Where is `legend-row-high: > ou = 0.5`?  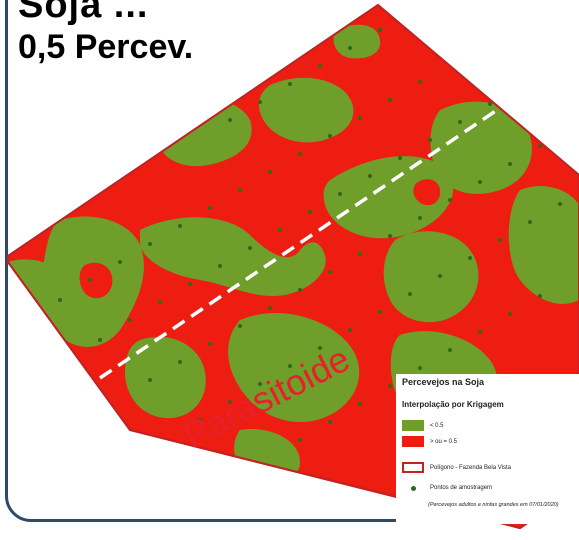 legend-row-high: > ou = 0.5 is located at coordinates (429, 441).